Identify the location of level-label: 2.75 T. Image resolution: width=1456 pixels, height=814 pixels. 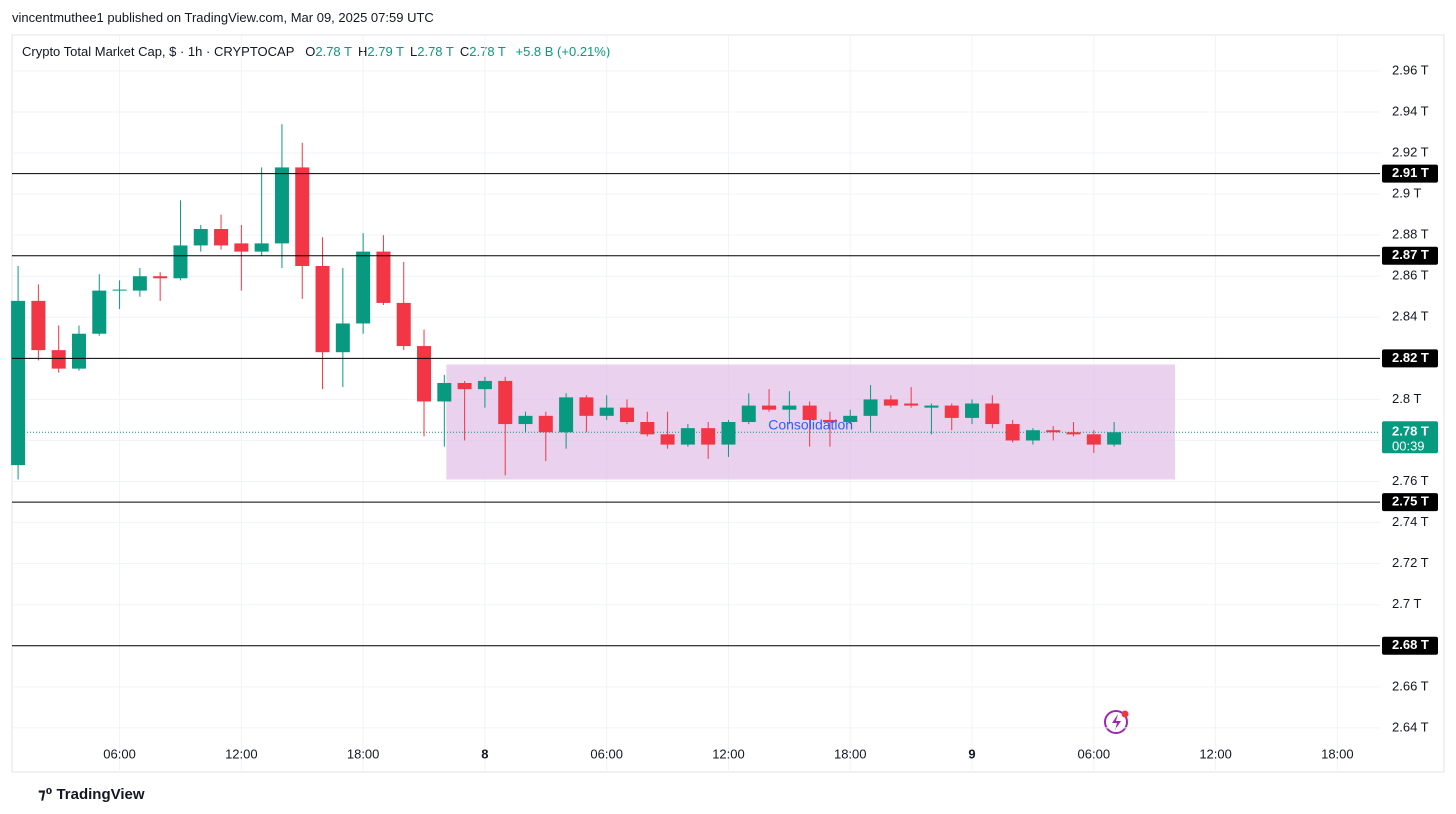
(1410, 501).